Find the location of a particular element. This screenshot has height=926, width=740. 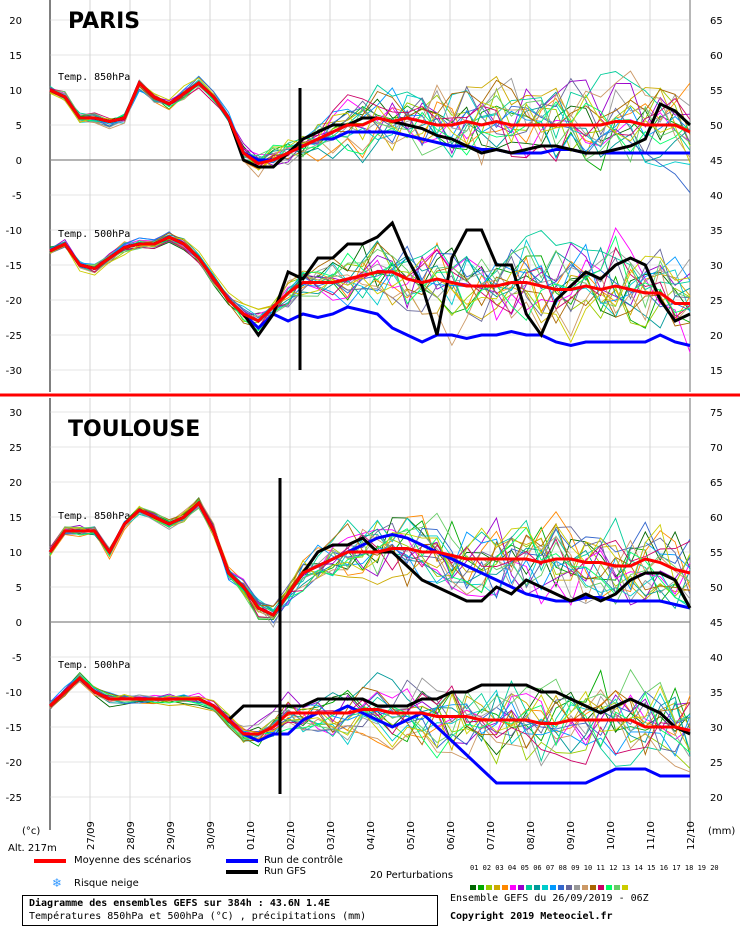

date-label: 02/10 is located at coordinates (291, 835).